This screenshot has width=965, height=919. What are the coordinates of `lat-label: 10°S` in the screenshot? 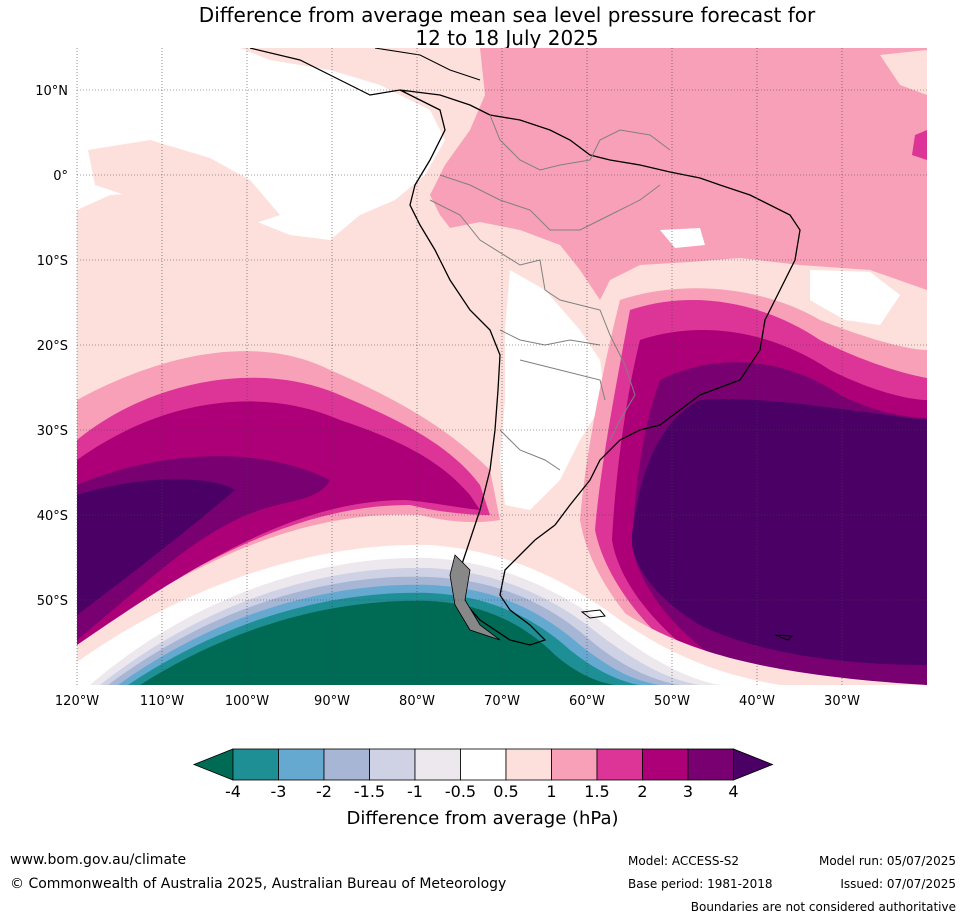 It's located at (52, 261).